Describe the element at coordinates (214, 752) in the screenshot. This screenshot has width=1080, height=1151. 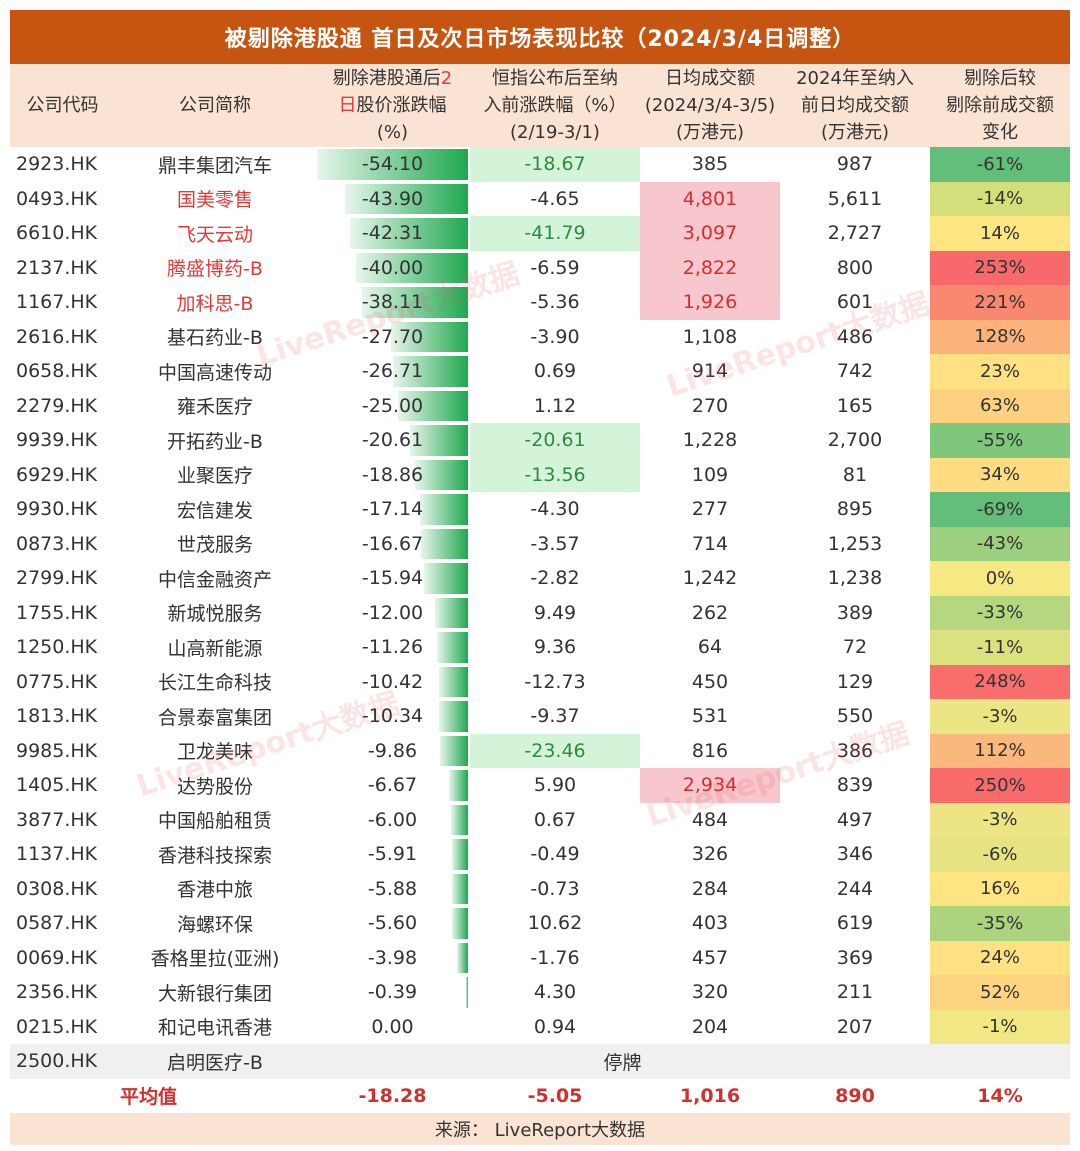
I see `cell-name: 卫龙美味` at that location.